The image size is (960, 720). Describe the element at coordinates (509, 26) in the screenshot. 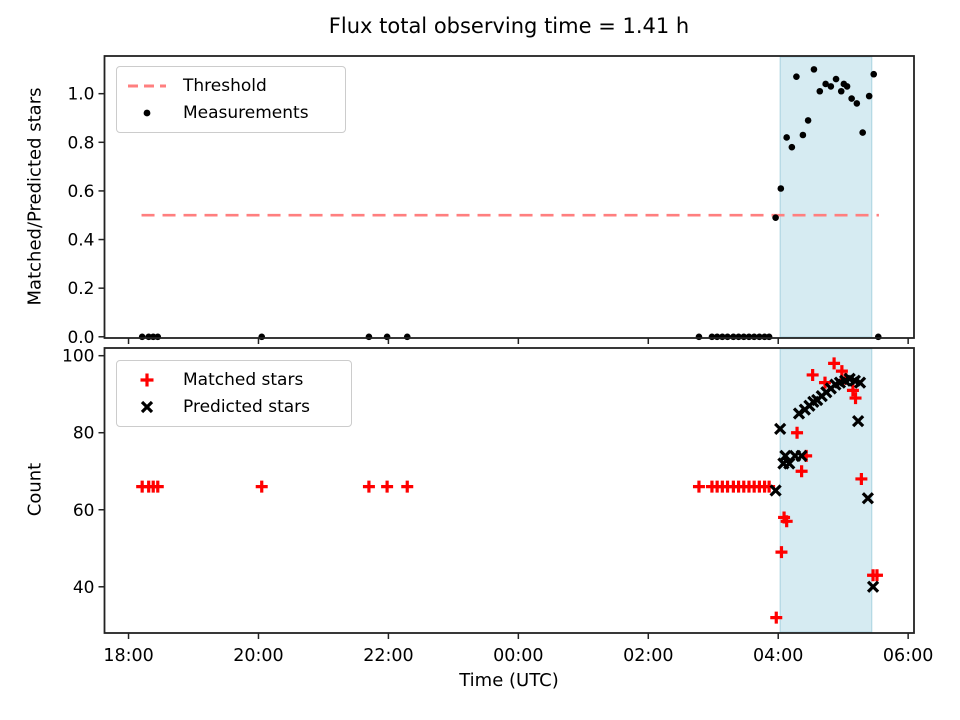

I see `chart-title: Flux total observing time = 1.41 h` at that location.